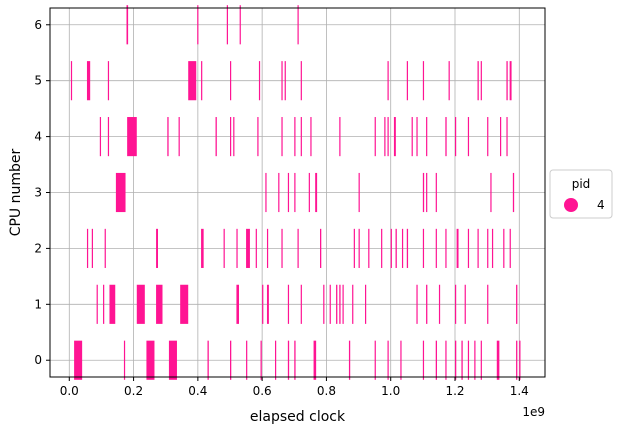  I want to click on y-tick-label: 0, so click(38, 360).